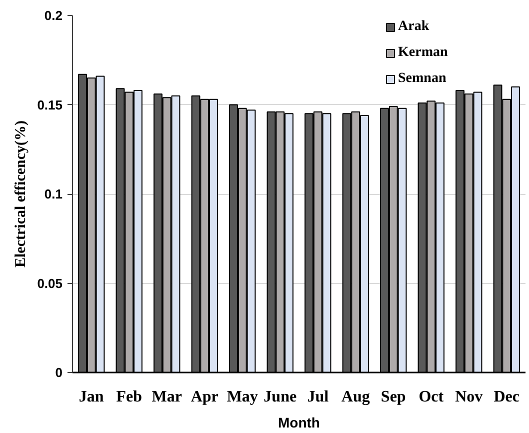 Image resolution: width=529 pixels, height=433 pixels. Describe the element at coordinates (59, 372) in the screenshot. I see `y-tick-label: 0` at that location.